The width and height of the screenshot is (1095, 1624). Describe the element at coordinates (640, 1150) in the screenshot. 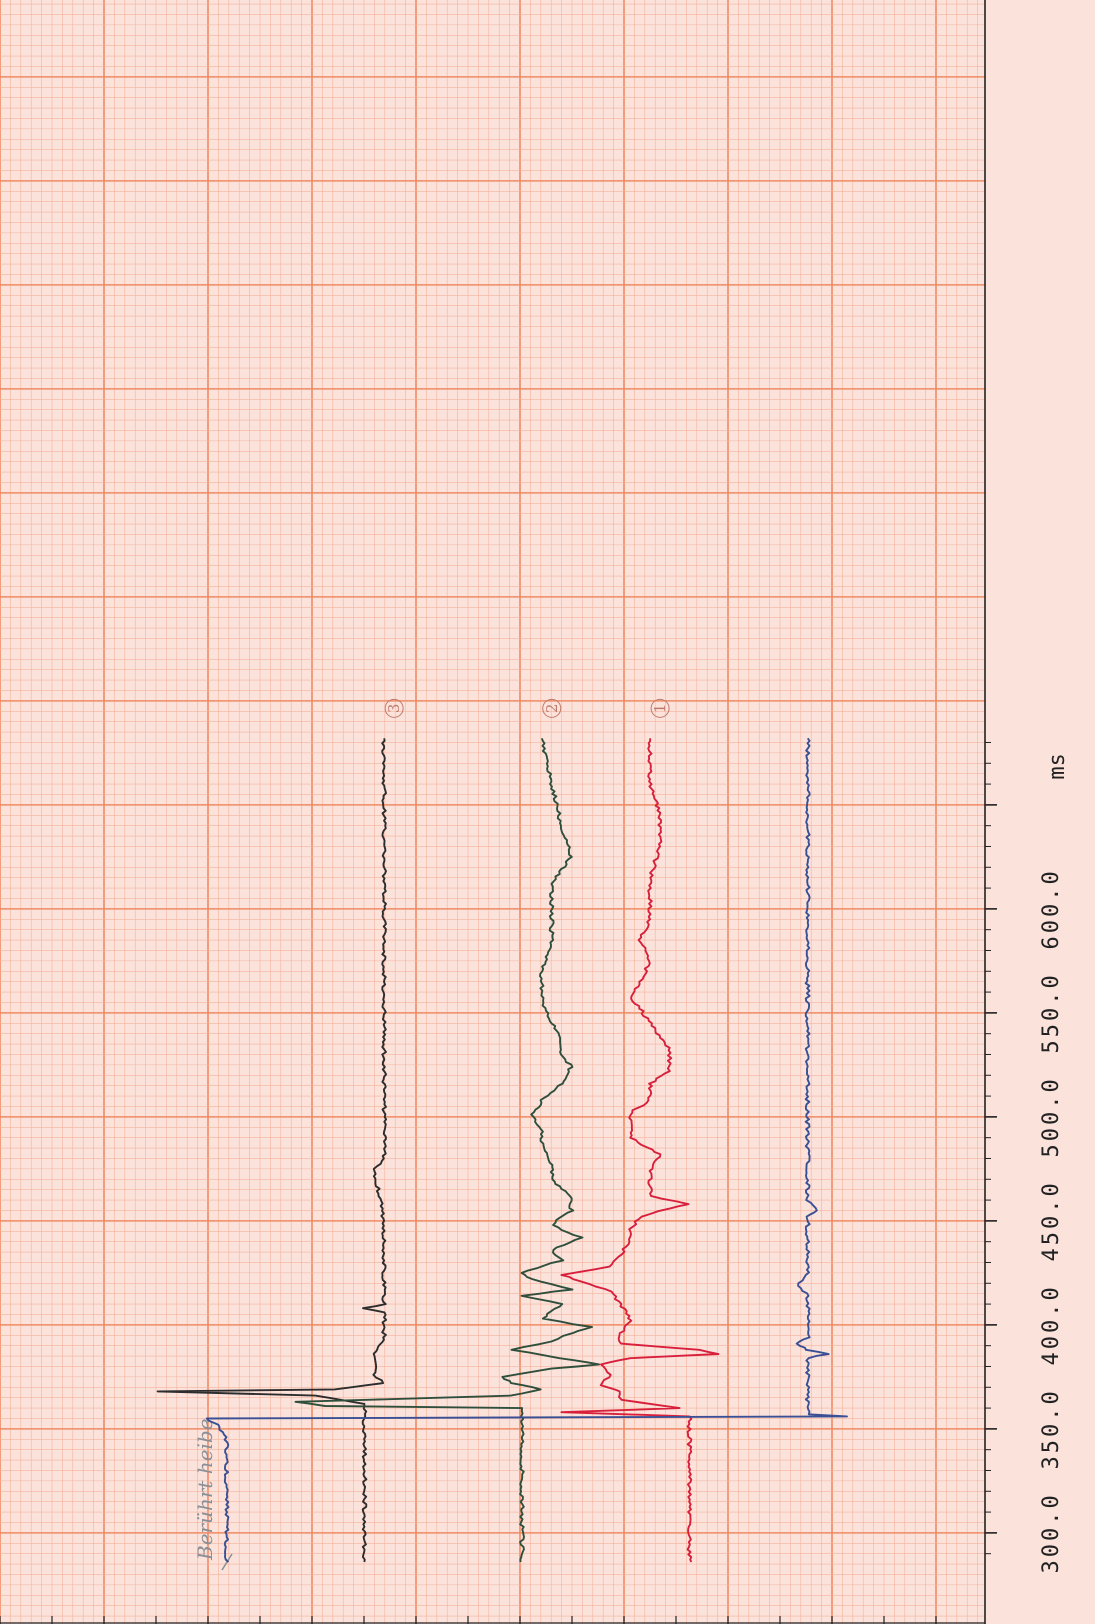

I see `series-line-red` at that location.